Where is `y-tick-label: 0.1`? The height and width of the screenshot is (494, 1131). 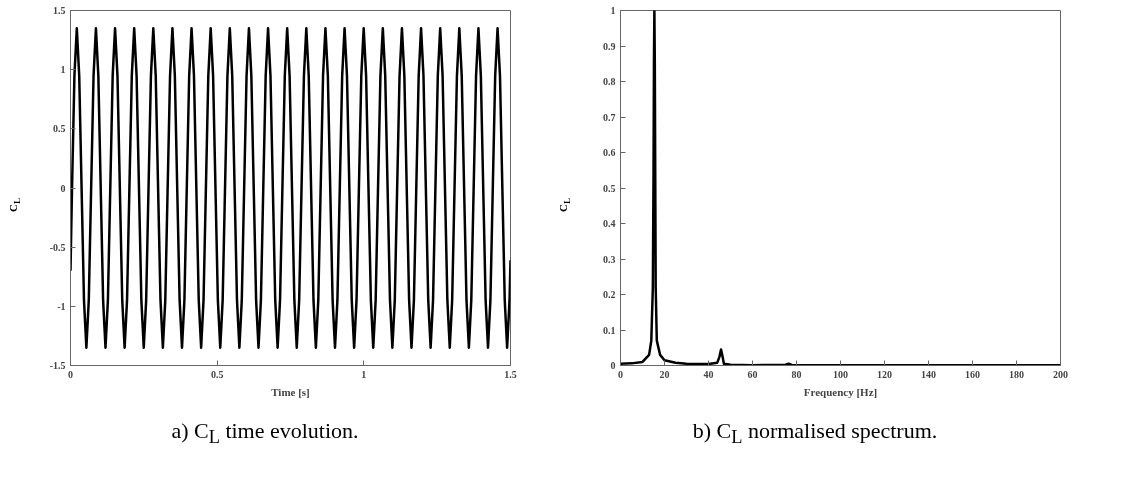 y-tick-label: 0.1 is located at coordinates (609, 330).